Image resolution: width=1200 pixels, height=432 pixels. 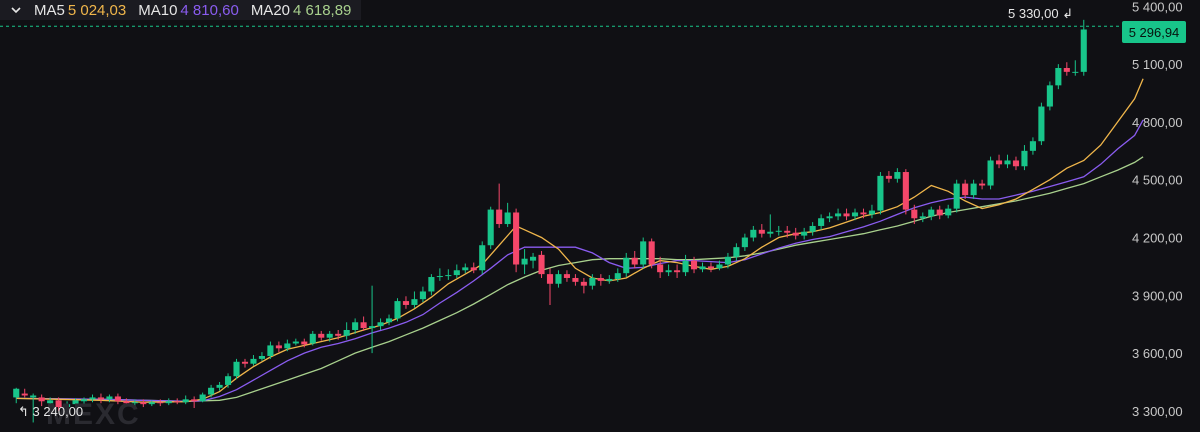 I want to click on chevron-down-icon, so click(x=16, y=10).